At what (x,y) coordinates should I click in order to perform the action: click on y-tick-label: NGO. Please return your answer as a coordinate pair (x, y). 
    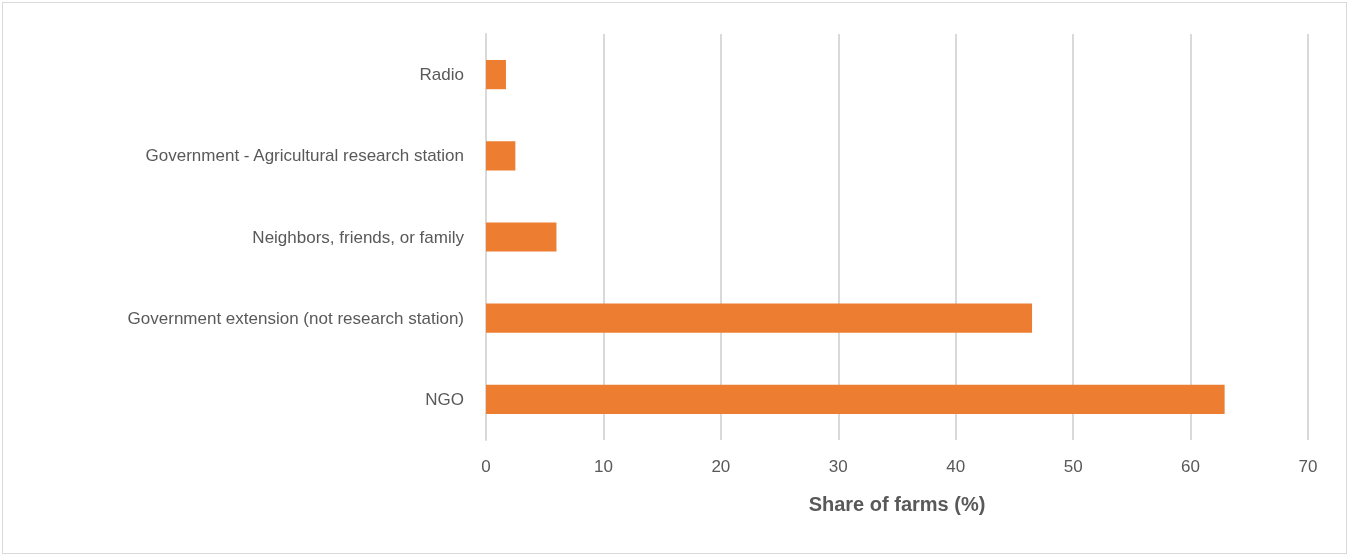
    Looking at the image, I should click on (444, 399).